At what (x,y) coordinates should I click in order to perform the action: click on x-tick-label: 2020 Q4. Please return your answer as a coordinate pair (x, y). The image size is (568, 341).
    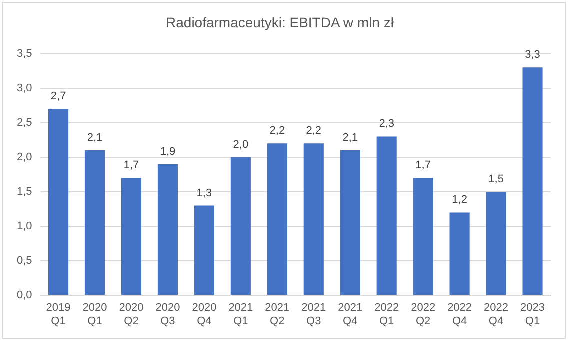
    Looking at the image, I should click on (204, 315).